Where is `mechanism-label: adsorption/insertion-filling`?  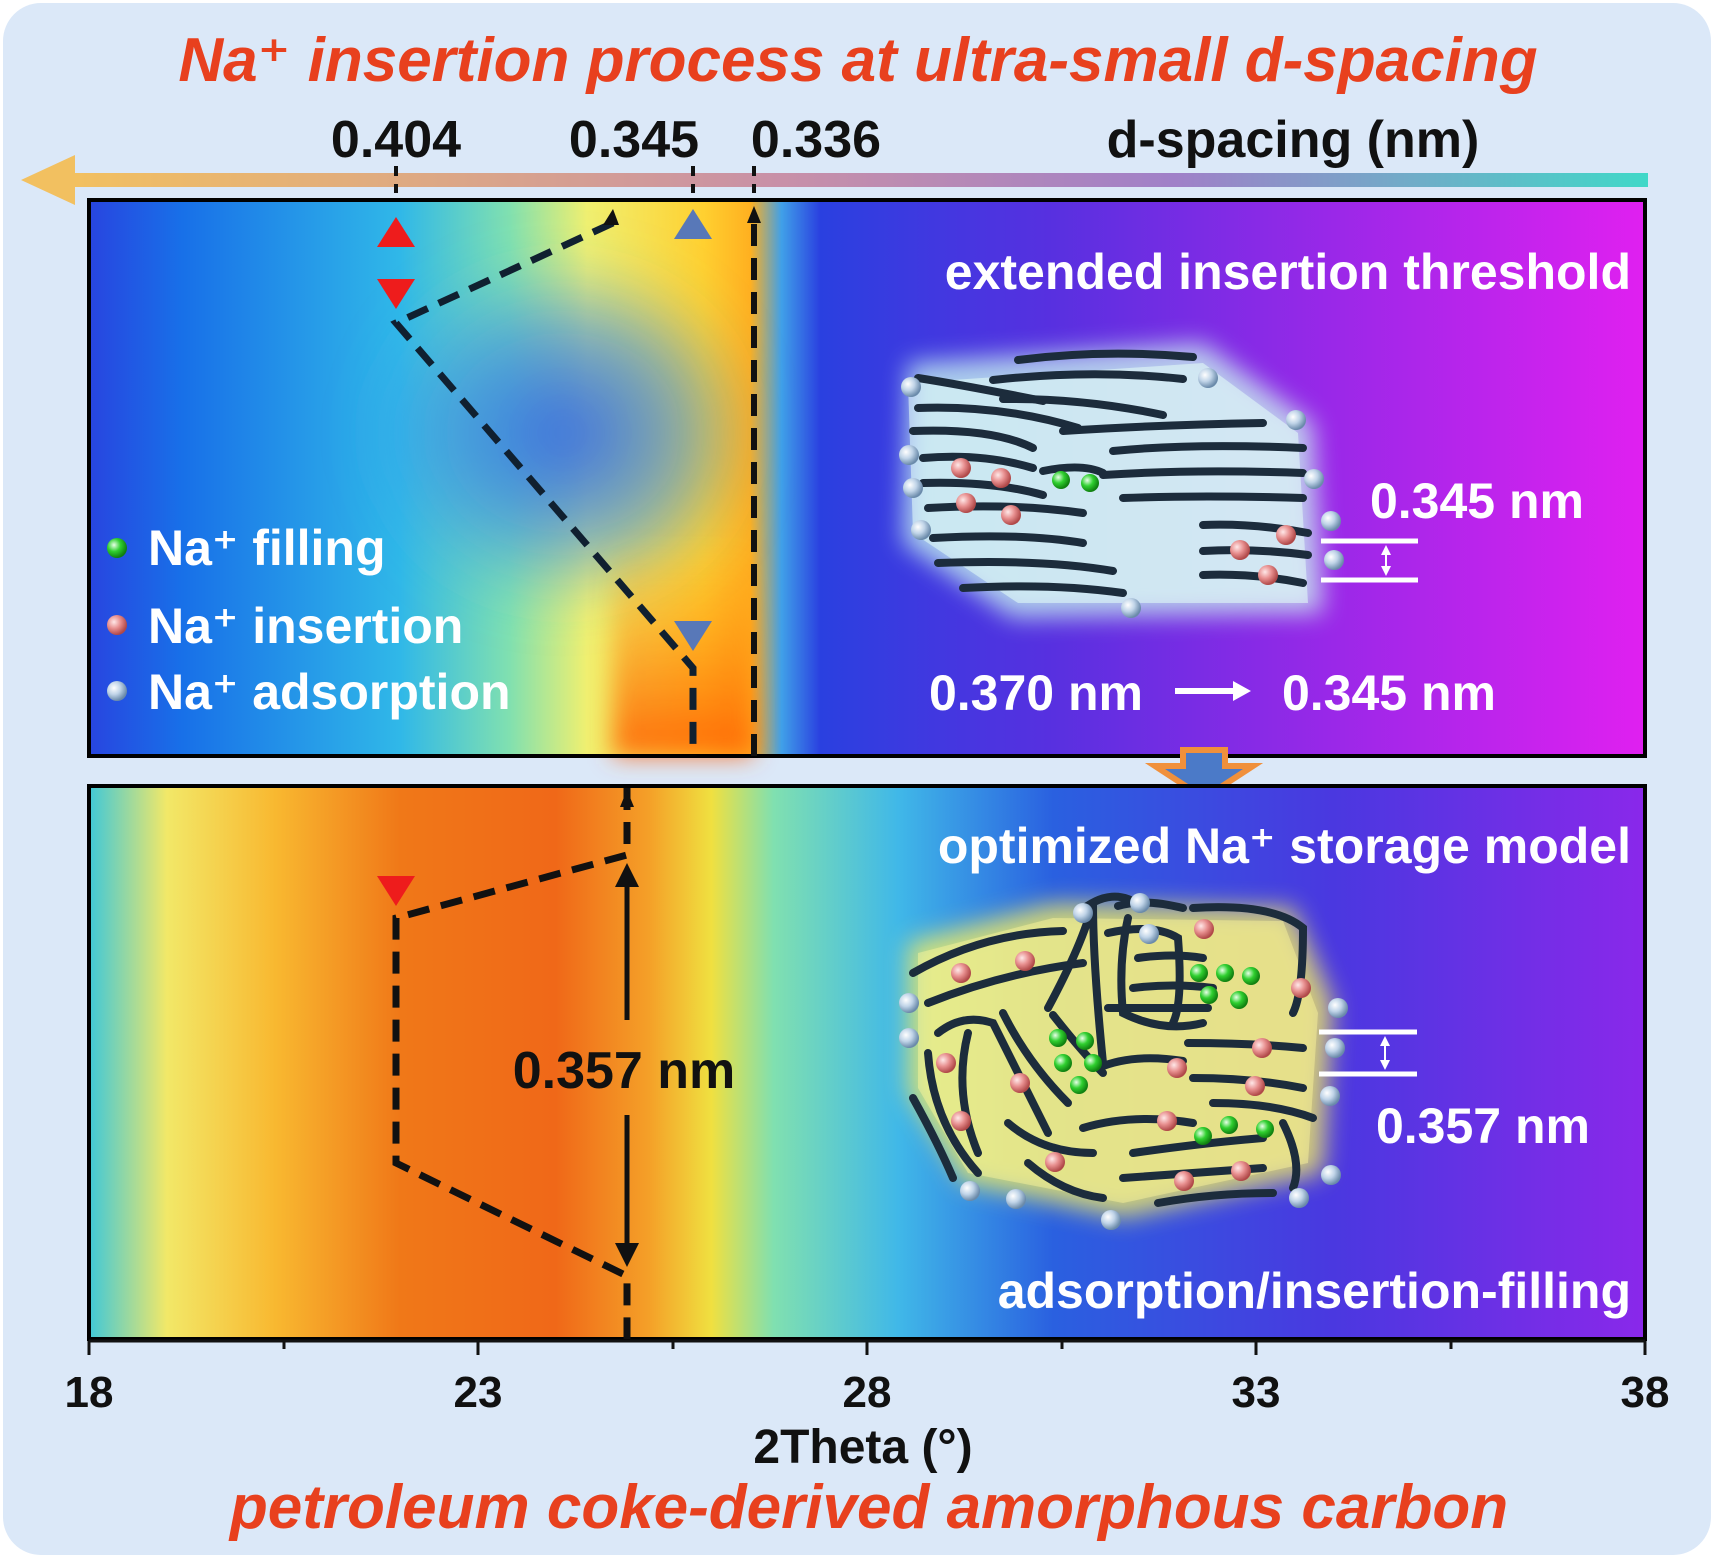 mechanism-label: adsorption/insertion-filling is located at coordinates (1314, 1291).